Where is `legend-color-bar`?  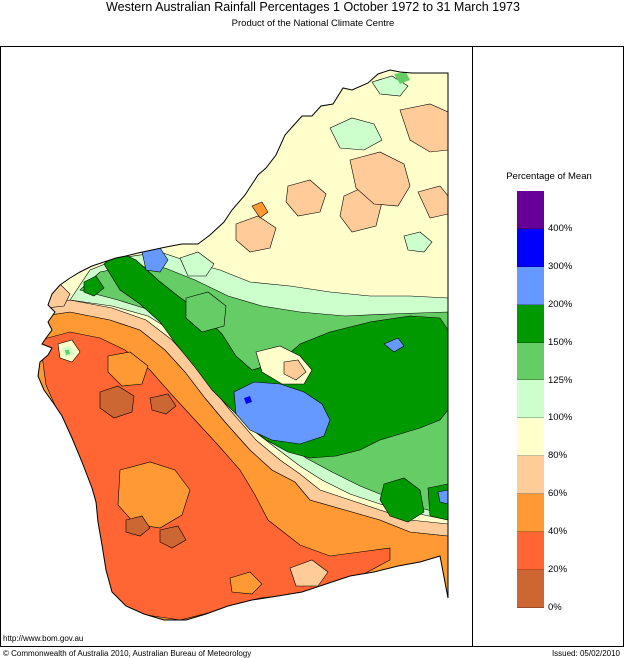
legend-color-bar is located at coordinates (530, 399).